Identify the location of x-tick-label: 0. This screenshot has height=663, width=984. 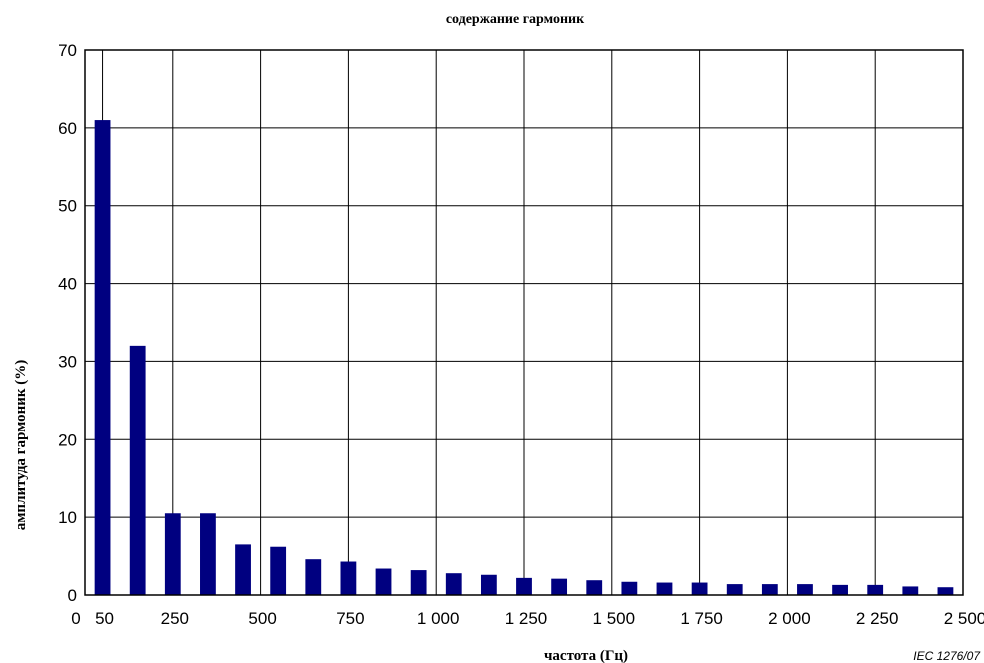
(75, 618).